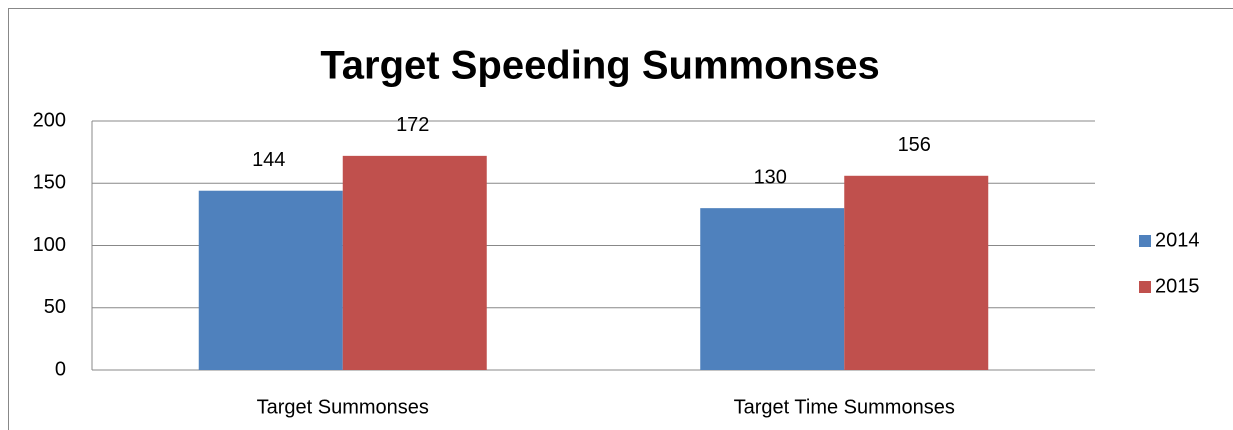 The height and width of the screenshot is (430, 1233). What do you see at coordinates (412, 125) in the screenshot?
I see `data-label: 172` at bounding box center [412, 125].